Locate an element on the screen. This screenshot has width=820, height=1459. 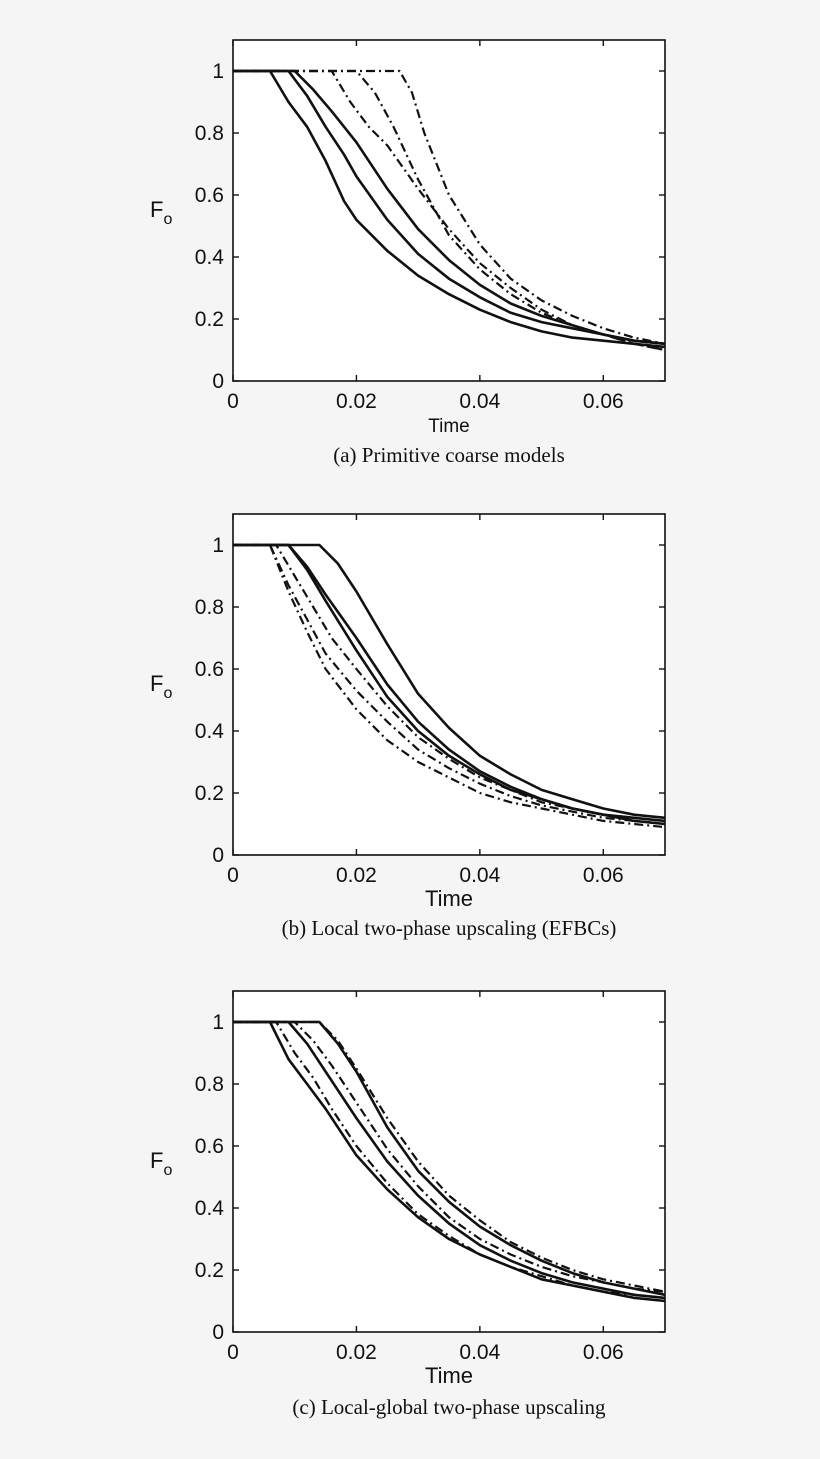
caption: (c) Local-global two-phase upscaling is located at coordinates (449, 1407).